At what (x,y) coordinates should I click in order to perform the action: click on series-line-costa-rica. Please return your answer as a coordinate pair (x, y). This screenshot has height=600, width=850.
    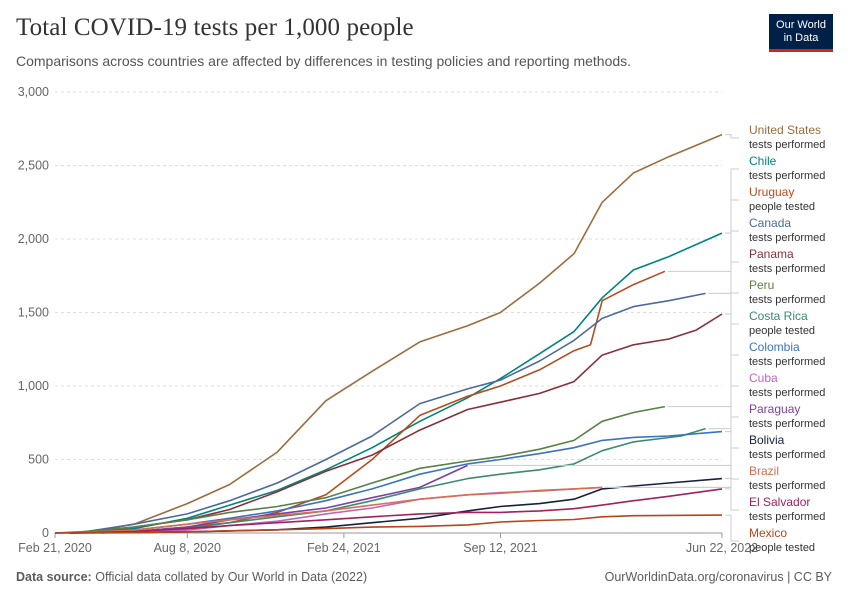
    Looking at the image, I should click on (387, 480).